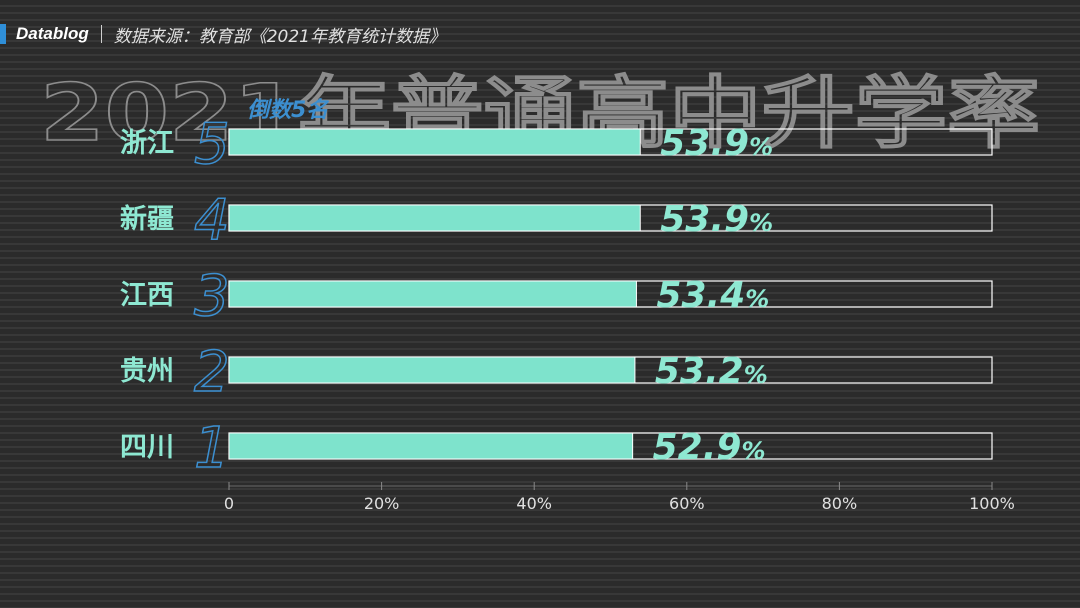 This screenshot has width=1080, height=608. I want to click on x-tick-label: 40%, so click(534, 503).